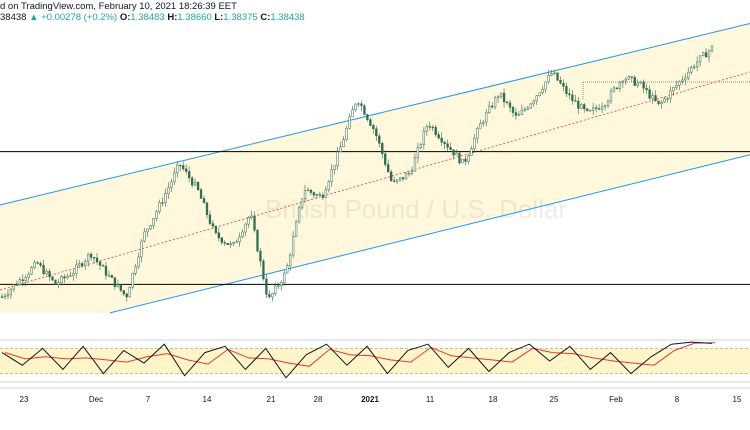 Image resolution: width=750 pixels, height=430 pixels. What do you see at coordinates (360, 354) in the screenshot?
I see `stoch-d-line` at bounding box center [360, 354].